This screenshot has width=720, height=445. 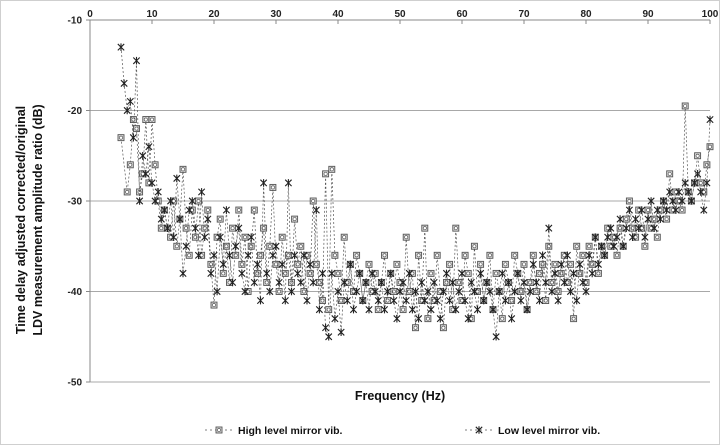 I want to click on x-tick-label: 80, so click(x=586, y=14).